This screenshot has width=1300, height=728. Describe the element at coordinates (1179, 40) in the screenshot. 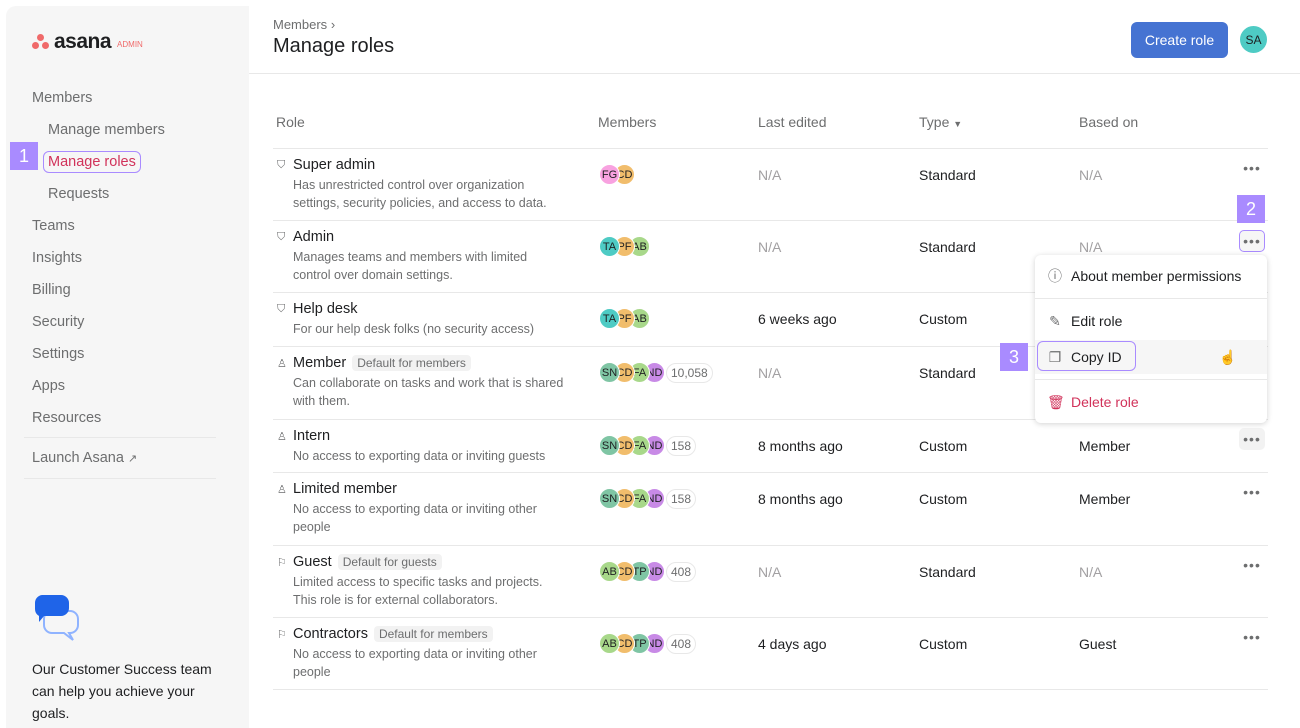

I see `create-role-button: Create role` at that location.